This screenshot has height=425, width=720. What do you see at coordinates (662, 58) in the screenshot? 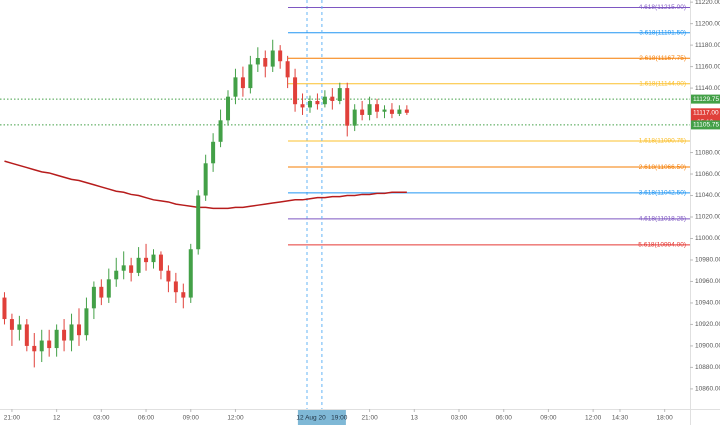
I see `fib-label: 2.618(11167.75)` at bounding box center [662, 58].